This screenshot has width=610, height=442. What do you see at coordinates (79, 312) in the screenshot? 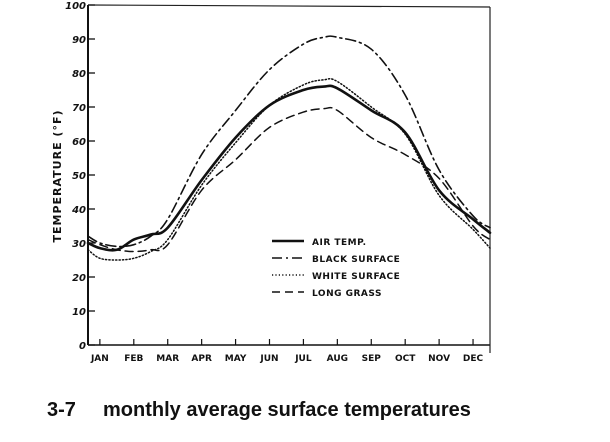
I see `y-tick-label: 10` at bounding box center [79, 312].